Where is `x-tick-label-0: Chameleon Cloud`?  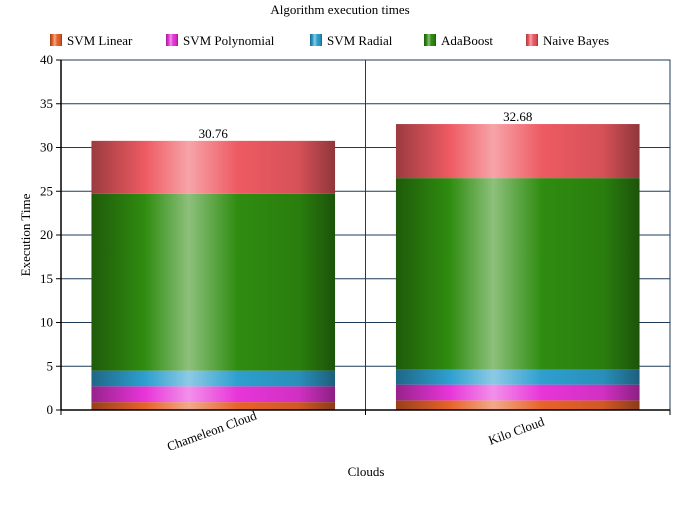 x-tick-label-0: Chameleon Cloud is located at coordinates (212, 430).